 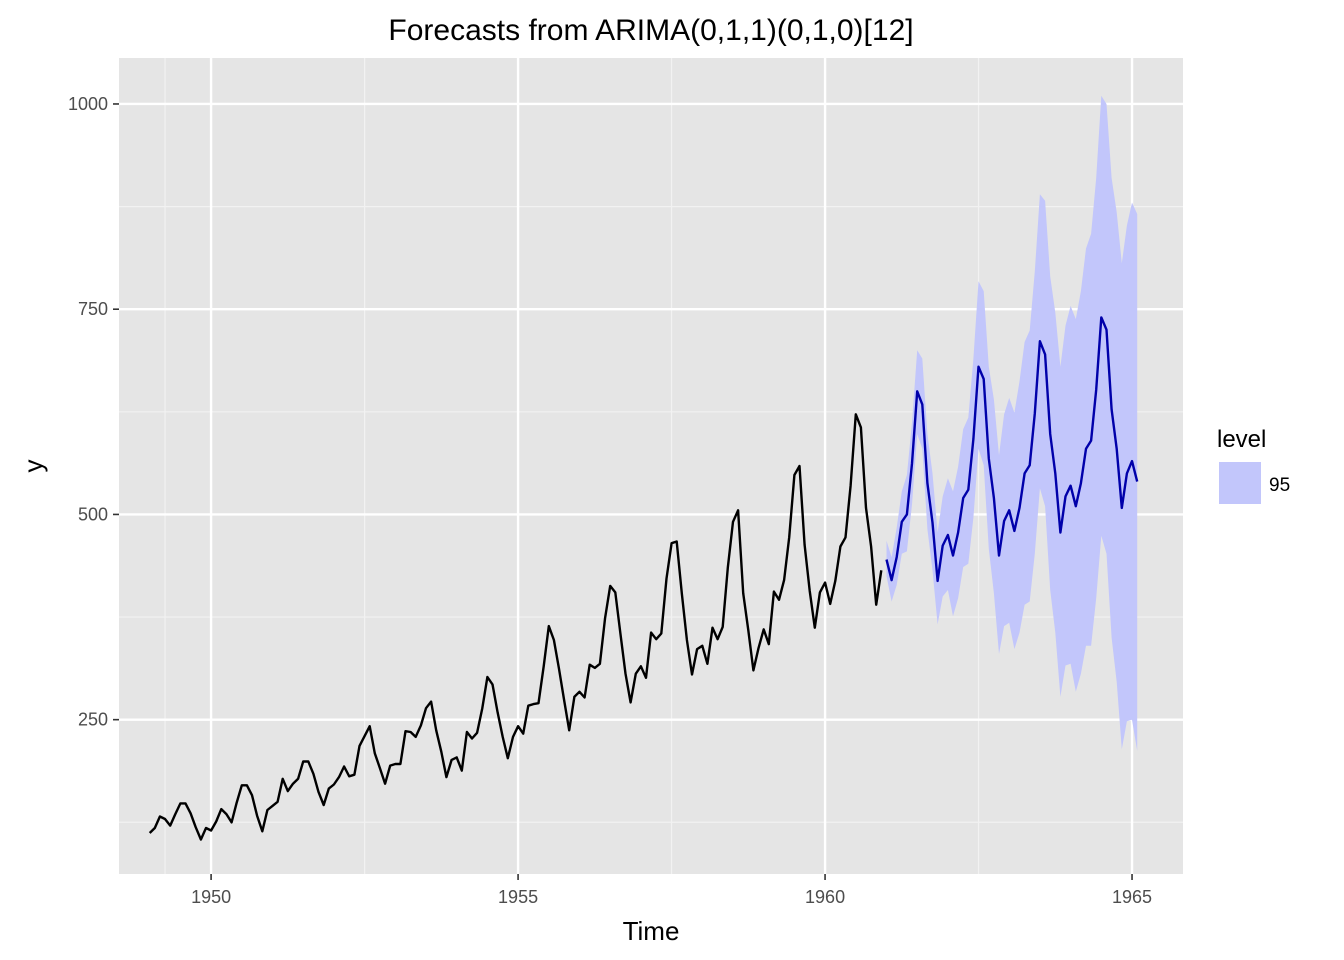 I want to click on legend: level 95, so click(x=1253, y=465).